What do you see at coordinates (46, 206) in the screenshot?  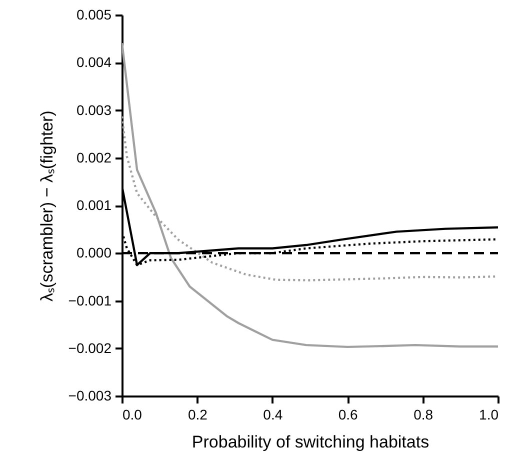 I see `y-axis-title: λₛ(scrambler) − λₛ(fighter)` at bounding box center [46, 206].